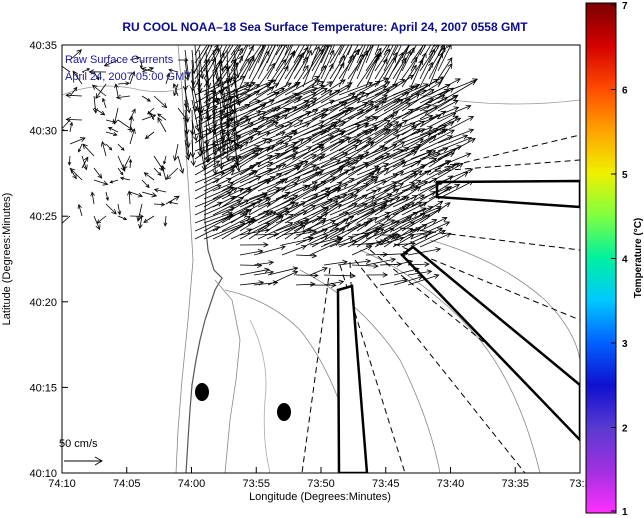 This screenshot has height=518, width=644. Describe the element at coordinates (386, 484) in the screenshot. I see `x-tick-label: 73:45` at that location.